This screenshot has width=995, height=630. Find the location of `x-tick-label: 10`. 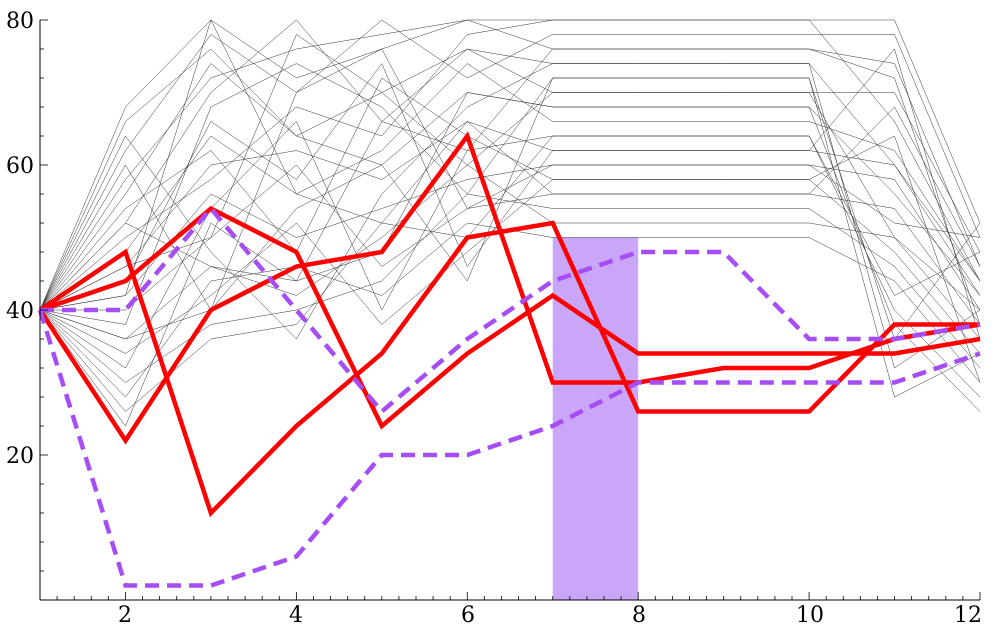

x-tick-label: 10 is located at coordinates (810, 615).